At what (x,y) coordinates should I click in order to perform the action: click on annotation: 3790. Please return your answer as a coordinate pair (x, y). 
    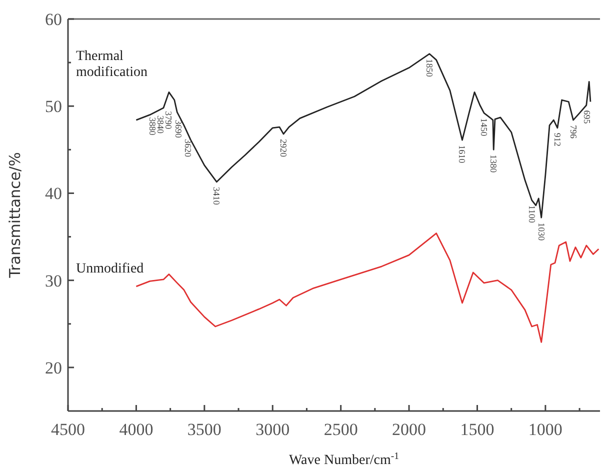
    Looking at the image, I should click on (169, 120).